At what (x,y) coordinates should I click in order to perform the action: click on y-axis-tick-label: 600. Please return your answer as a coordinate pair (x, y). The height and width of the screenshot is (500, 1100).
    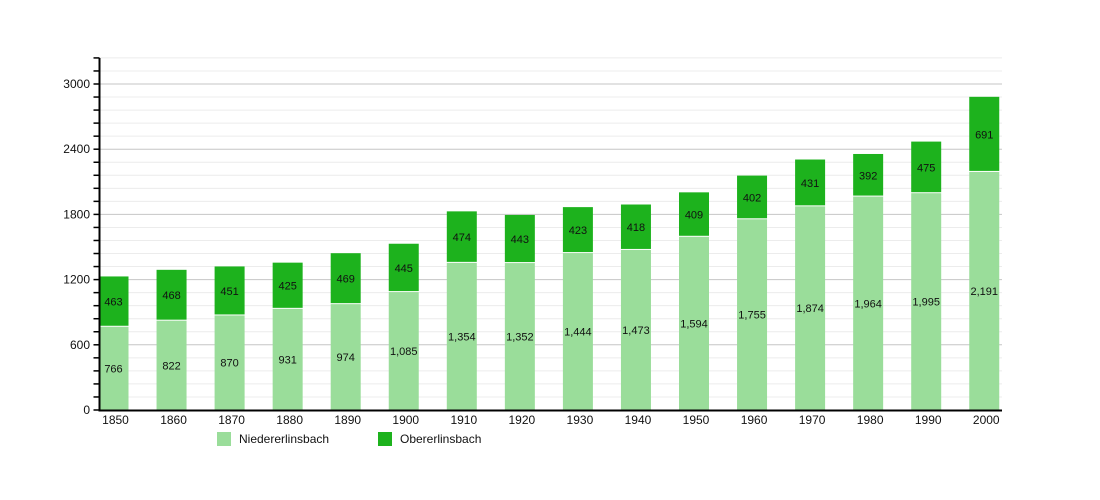
    Looking at the image, I should click on (80, 345).